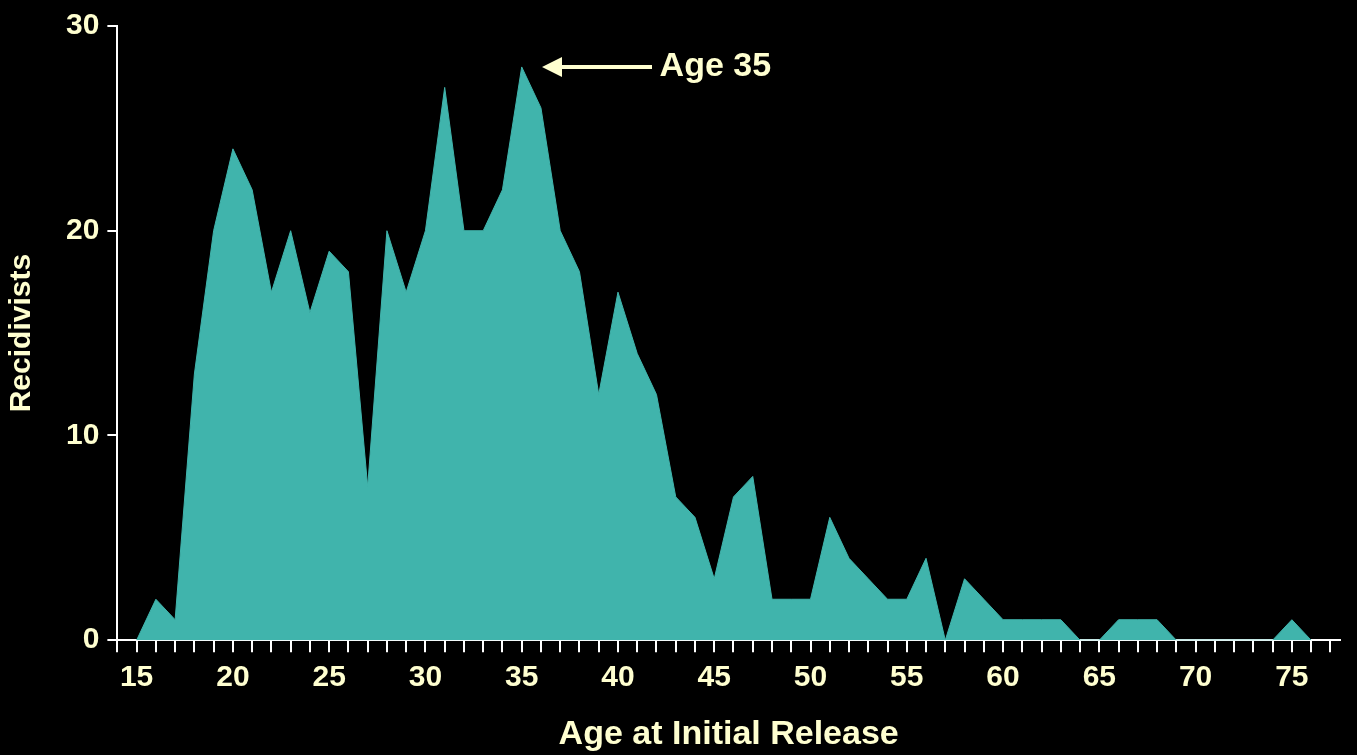  I want to click on x-tick-label: 30, so click(425, 676).